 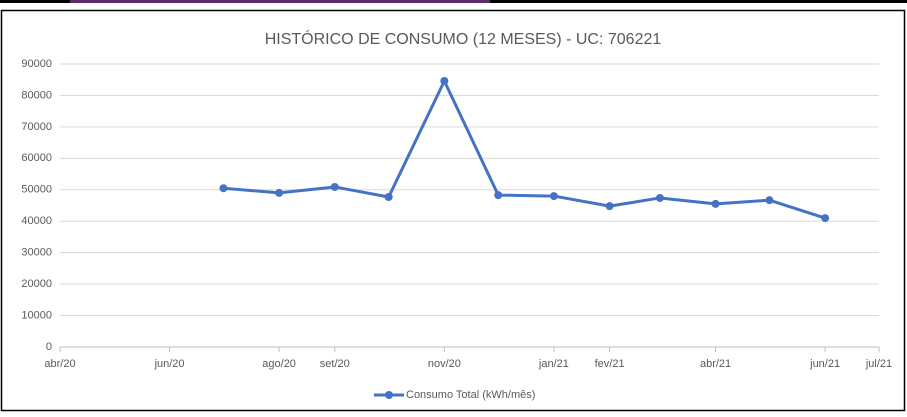 What do you see at coordinates (49, 347) in the screenshot?
I see `y-tick-label: 0` at bounding box center [49, 347].